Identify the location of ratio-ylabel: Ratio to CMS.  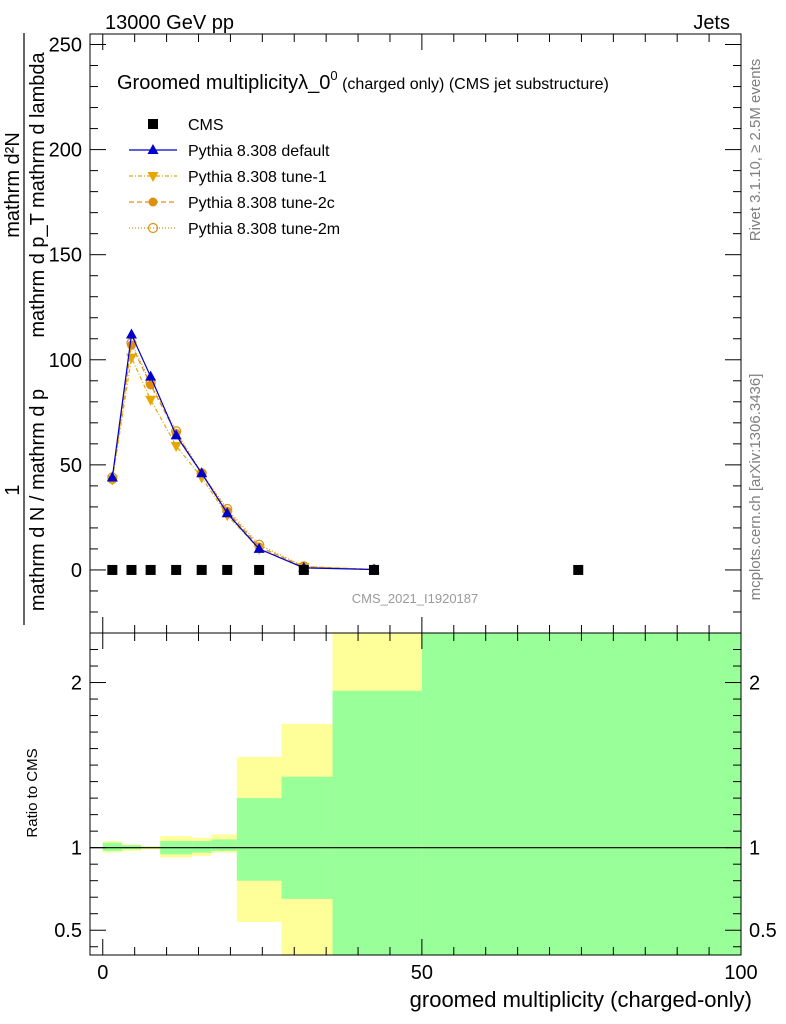
(32, 792).